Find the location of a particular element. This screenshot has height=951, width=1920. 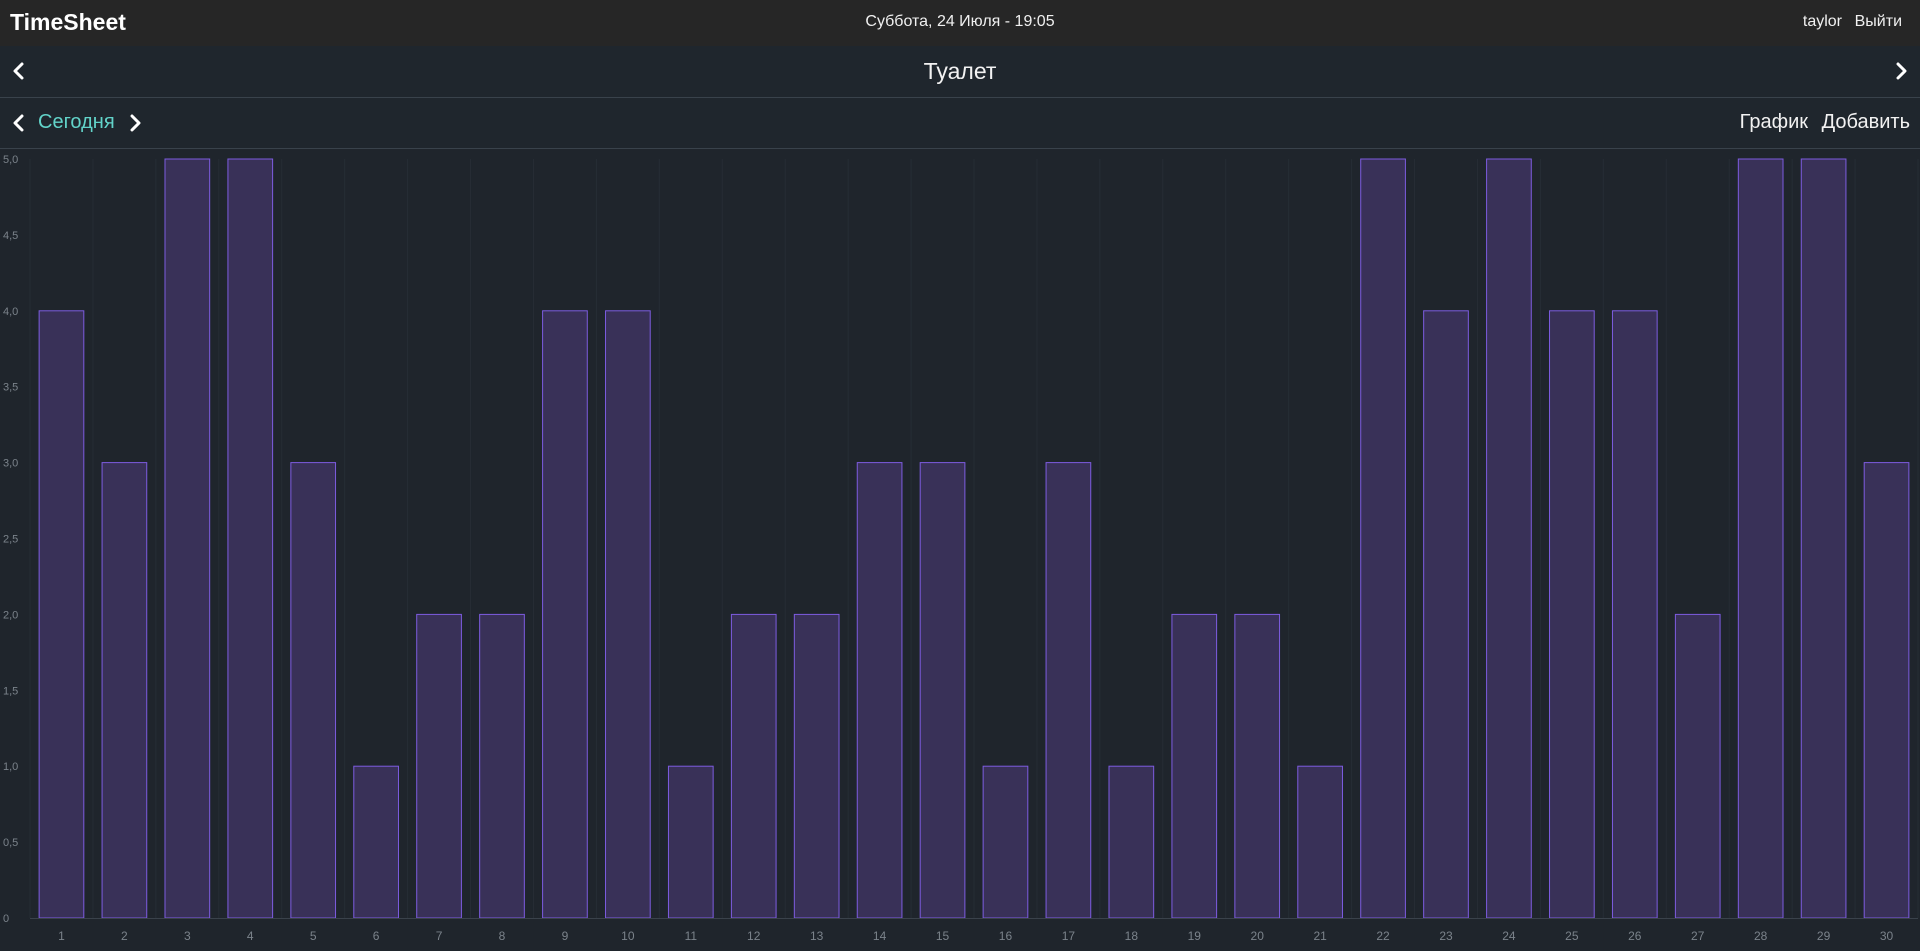

x-tick-label: 1 is located at coordinates (61, 936).